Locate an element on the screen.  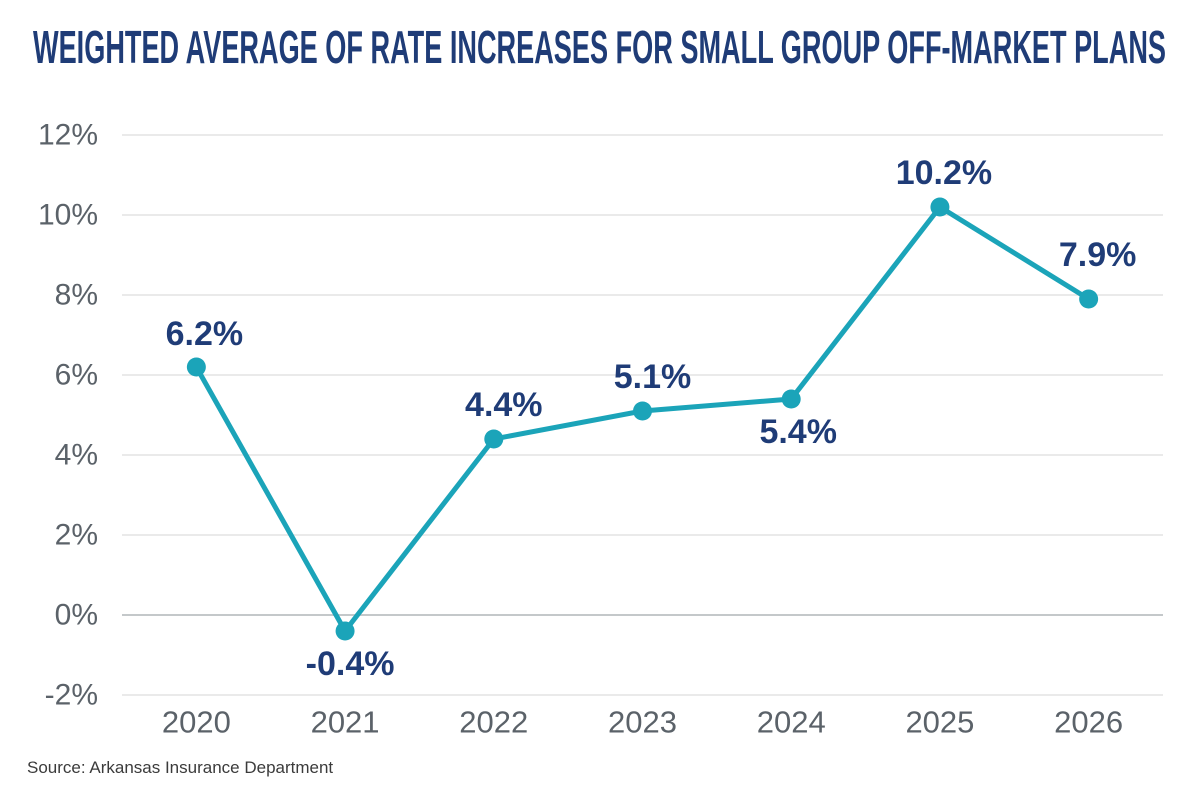
x-axis-tick-labels: 2020 2021 2022 2023 2024 2025 2026 is located at coordinates (642, 722).